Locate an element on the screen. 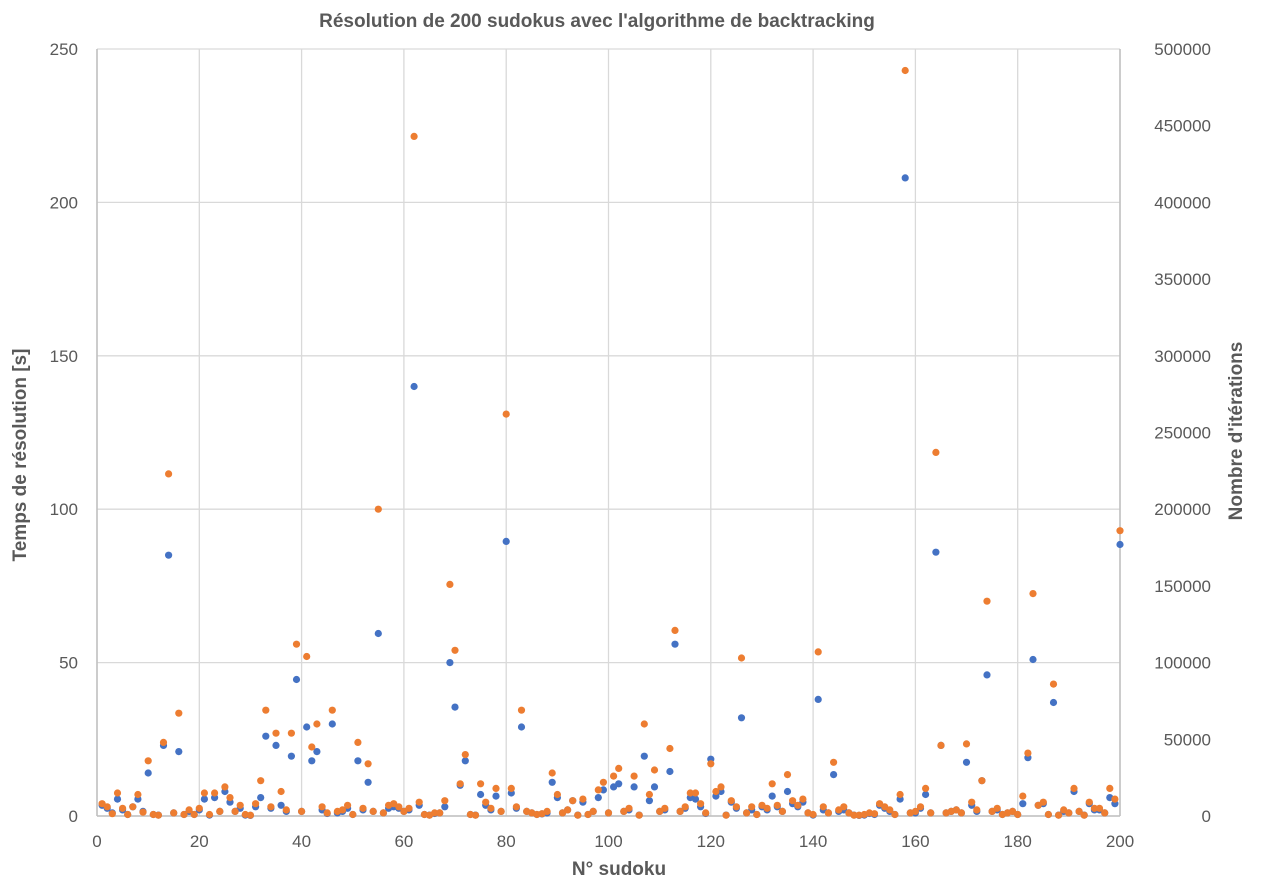 Image resolution: width=1267 pixels, height=885 pixels. y-tick-label: 200 is located at coordinates (64, 202).